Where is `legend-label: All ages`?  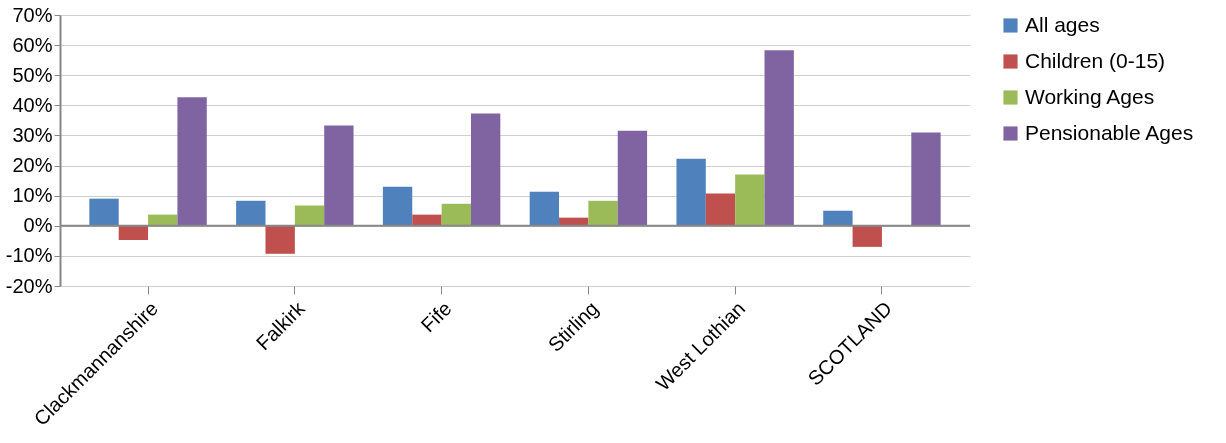
legend-label: All ages is located at coordinates (1062, 24).